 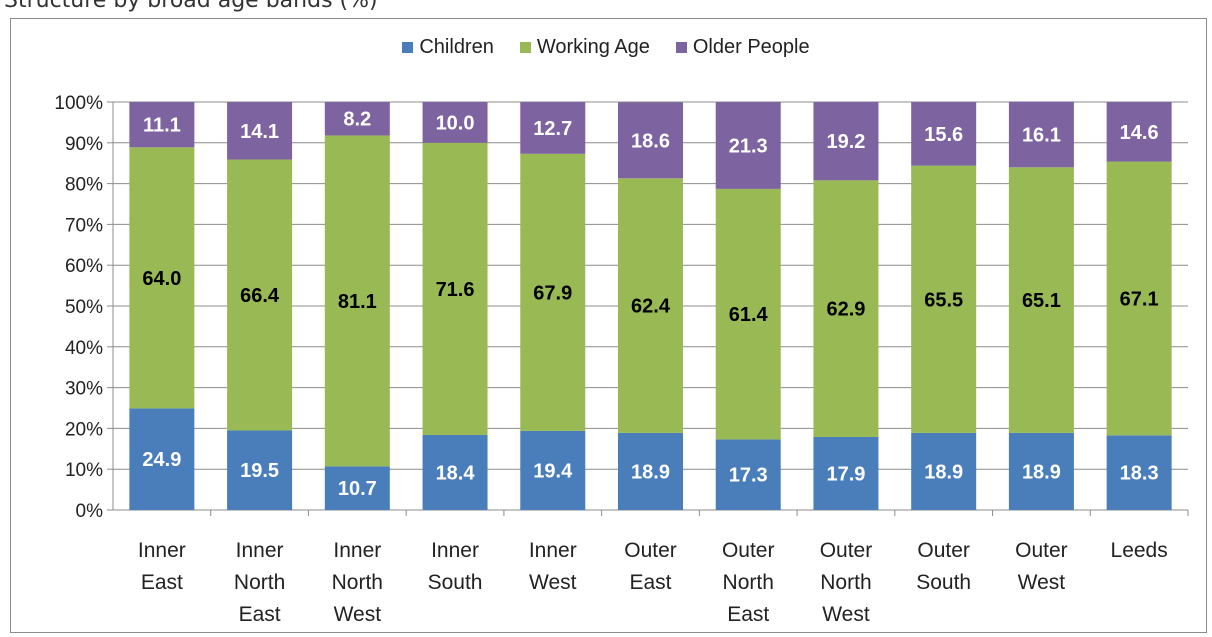 I want to click on data-label-older-people: 11.1, so click(x=162, y=126).